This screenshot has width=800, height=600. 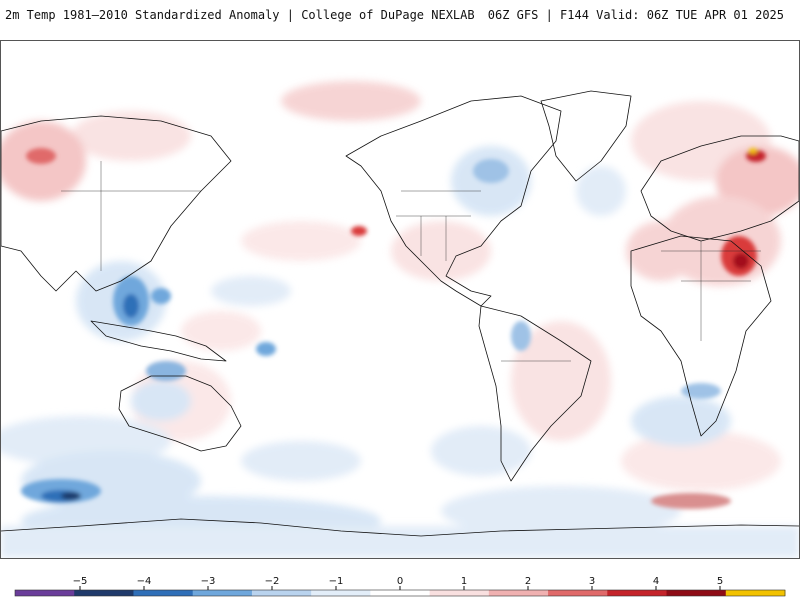 I want to click on colorbar-canvas, so click(x=400, y=591).